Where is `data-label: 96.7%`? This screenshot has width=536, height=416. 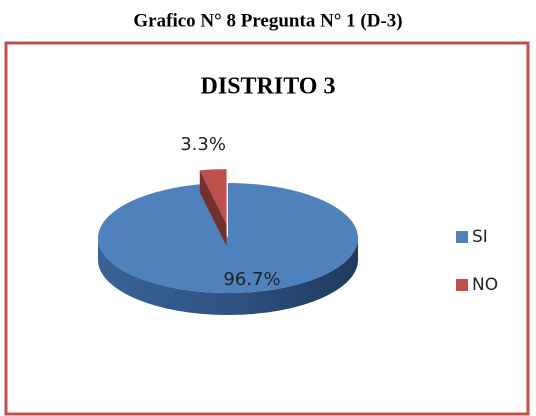 data-label: 96.7% is located at coordinates (251, 279).